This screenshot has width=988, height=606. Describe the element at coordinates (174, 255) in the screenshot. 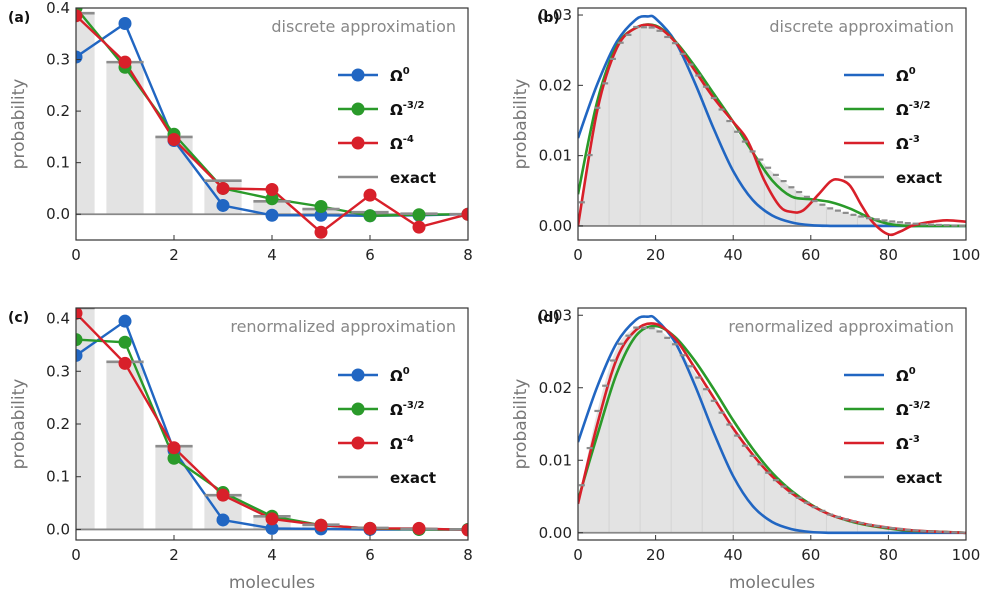

I see `x-tick-label: 2` at that location.